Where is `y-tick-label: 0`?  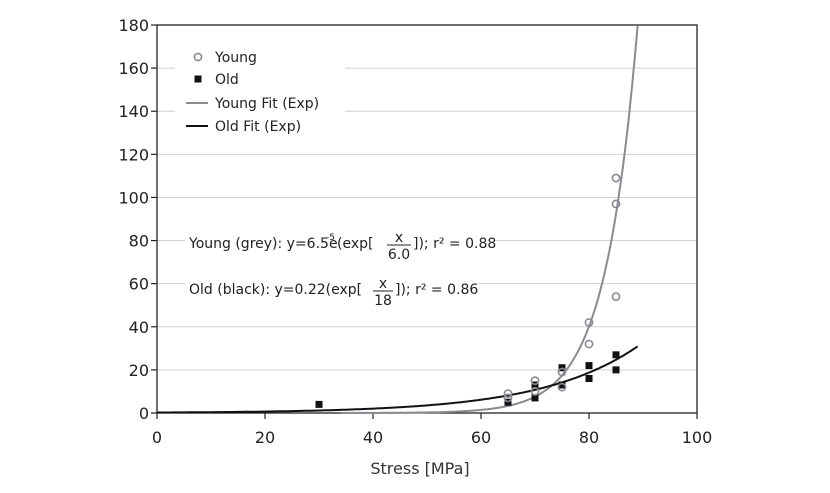 y-tick-label: 0 is located at coordinates (144, 413).